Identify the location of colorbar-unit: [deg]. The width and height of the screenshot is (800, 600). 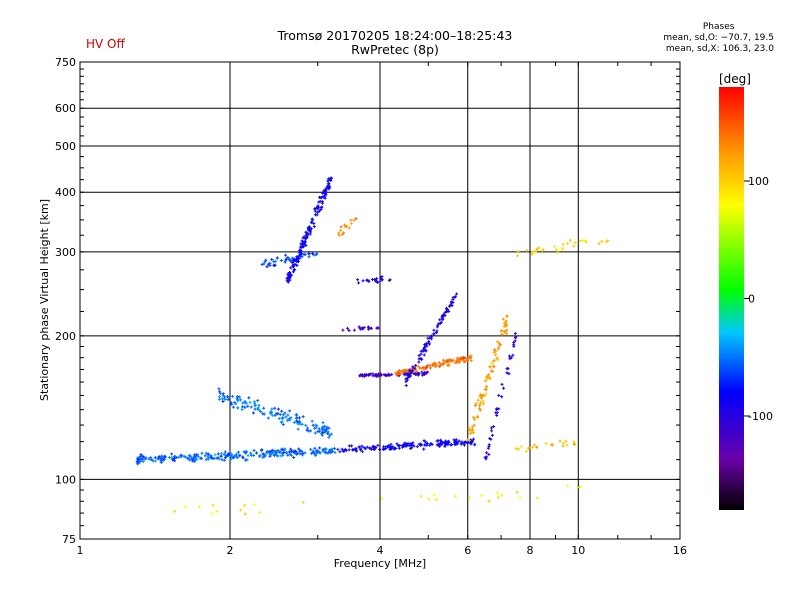
(735, 79).